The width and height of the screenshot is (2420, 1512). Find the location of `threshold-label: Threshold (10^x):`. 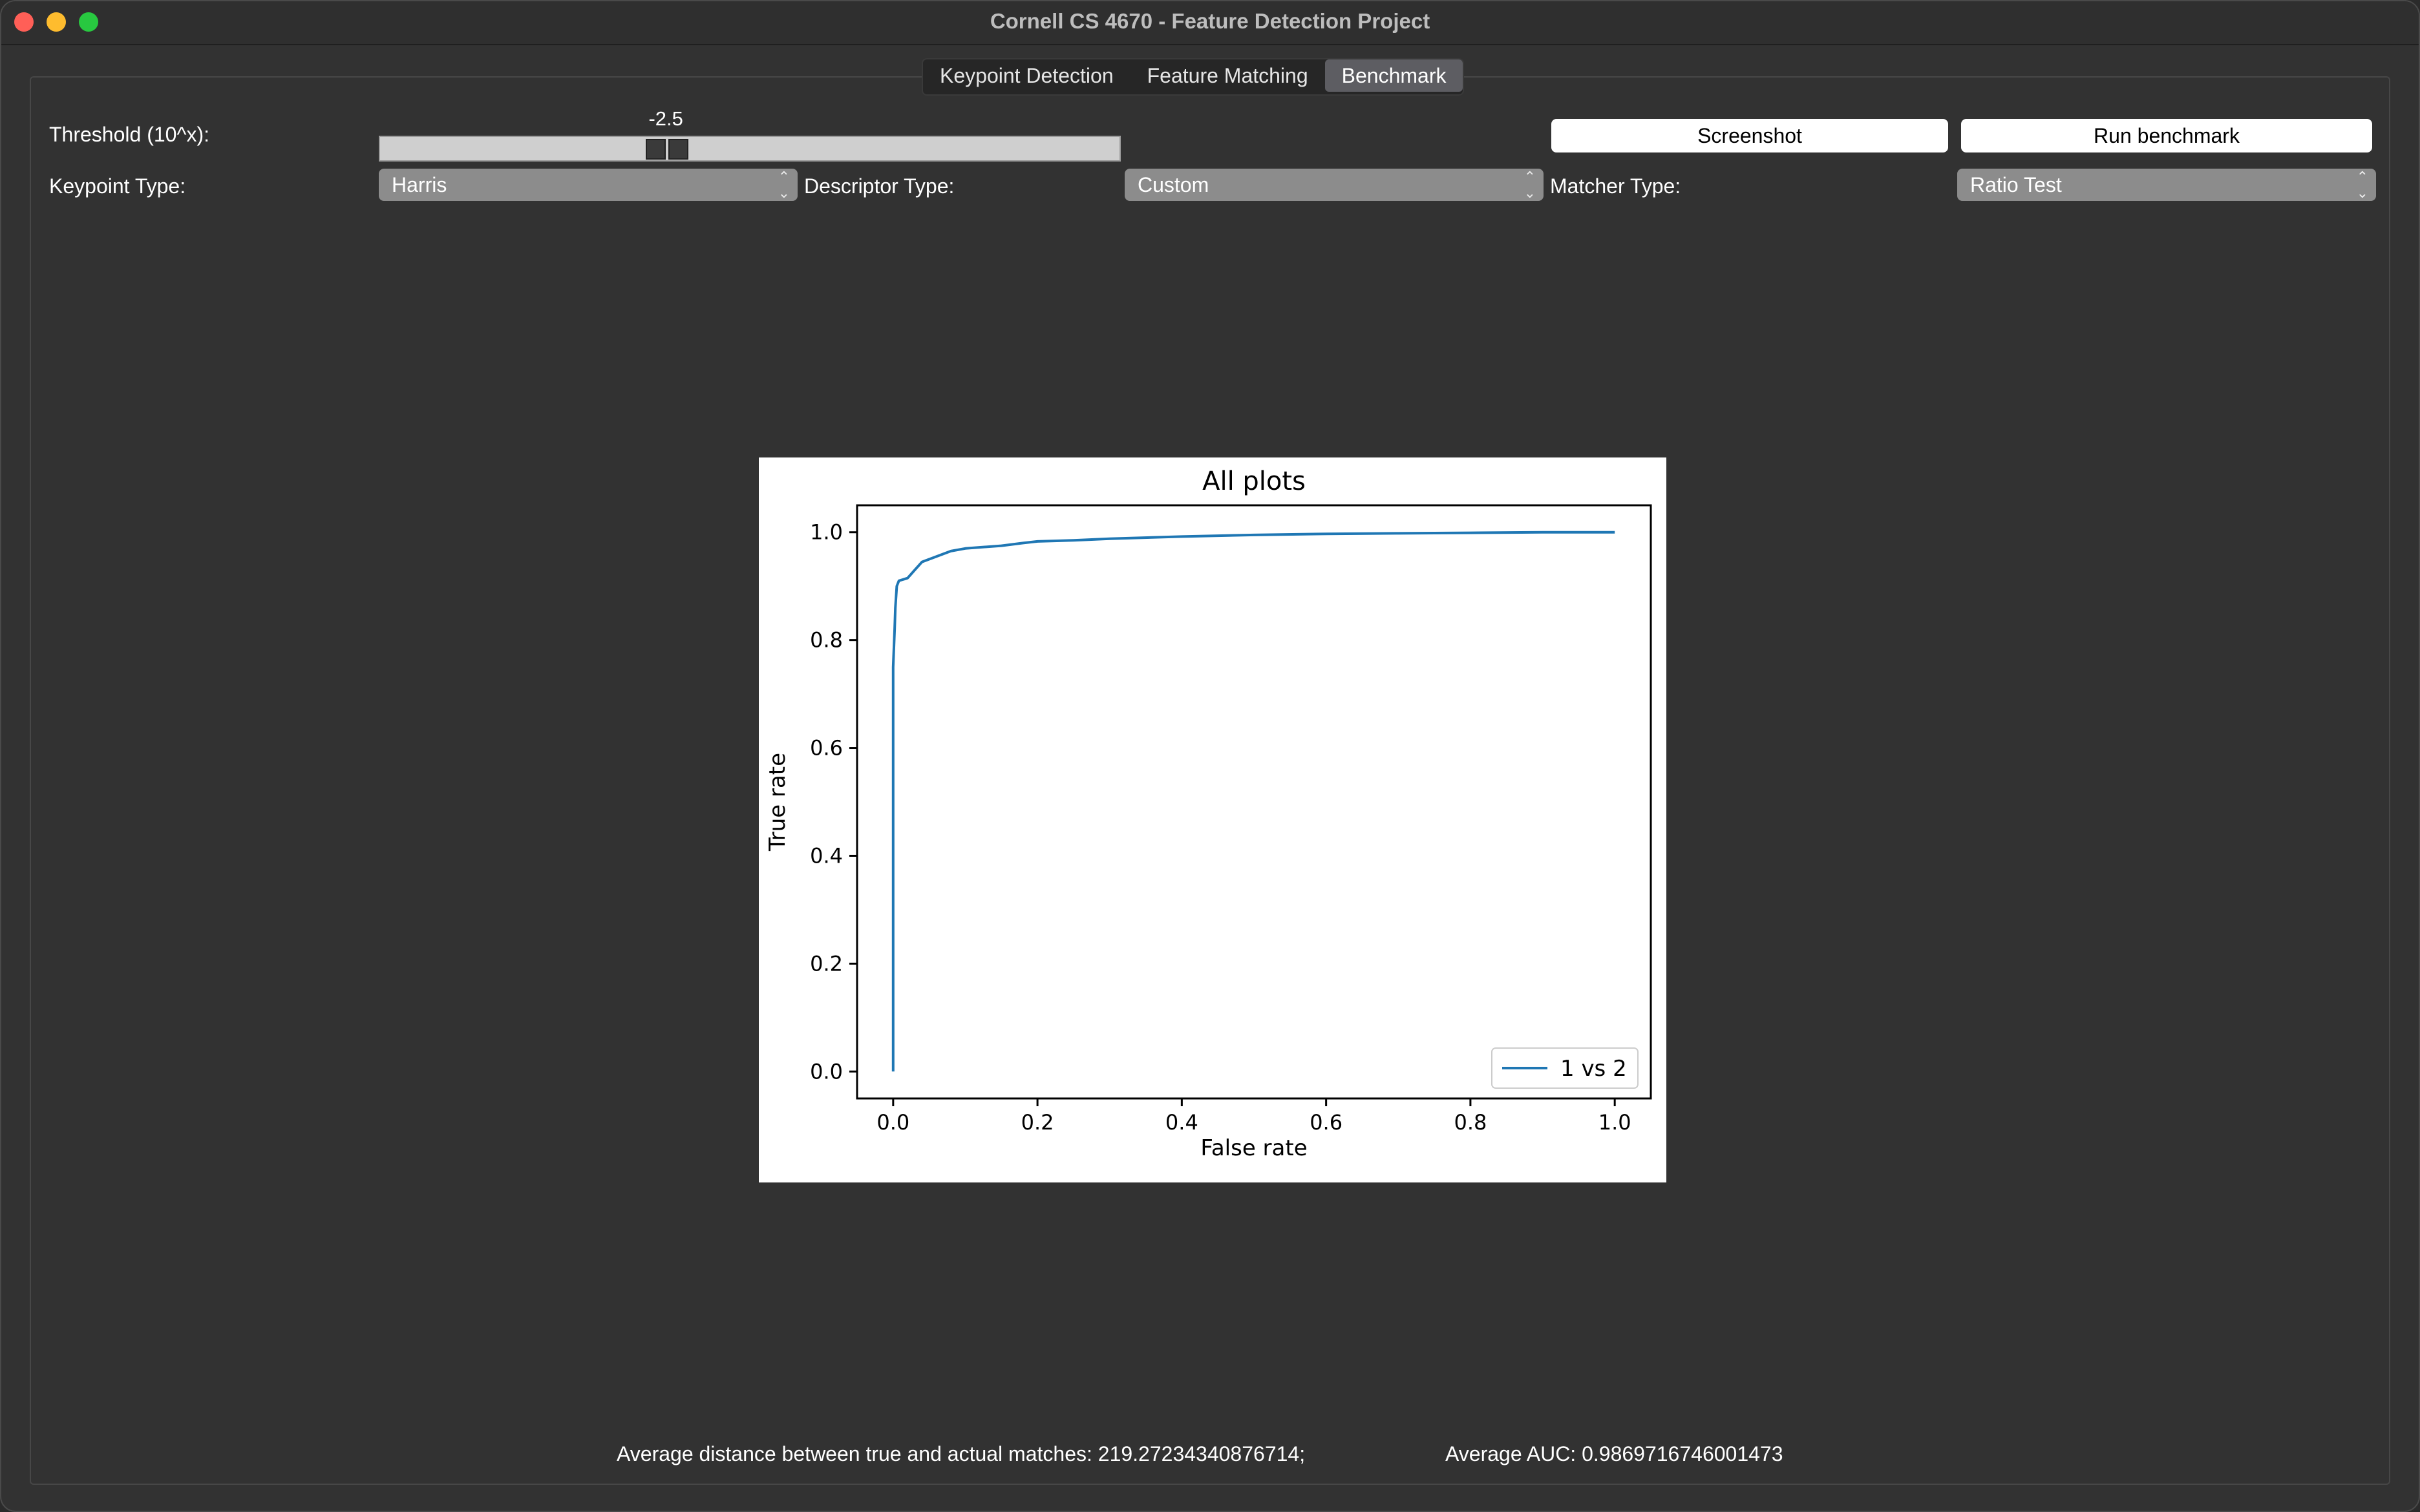

threshold-label: Threshold (10^x): is located at coordinates (129, 134).